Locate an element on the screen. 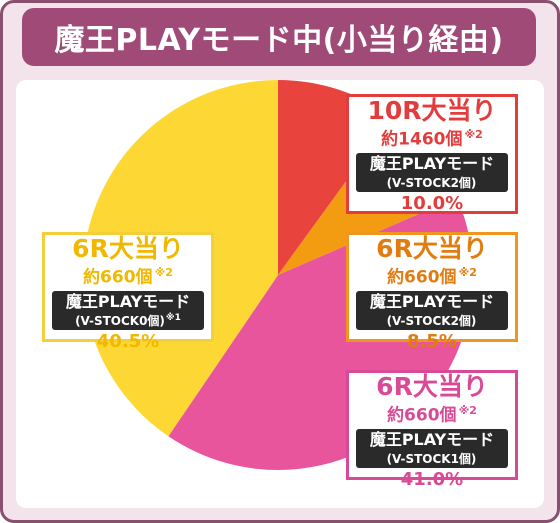 The width and height of the screenshot is (560, 523). stock-count: (V-STOCK0個)※1 is located at coordinates (128, 320).